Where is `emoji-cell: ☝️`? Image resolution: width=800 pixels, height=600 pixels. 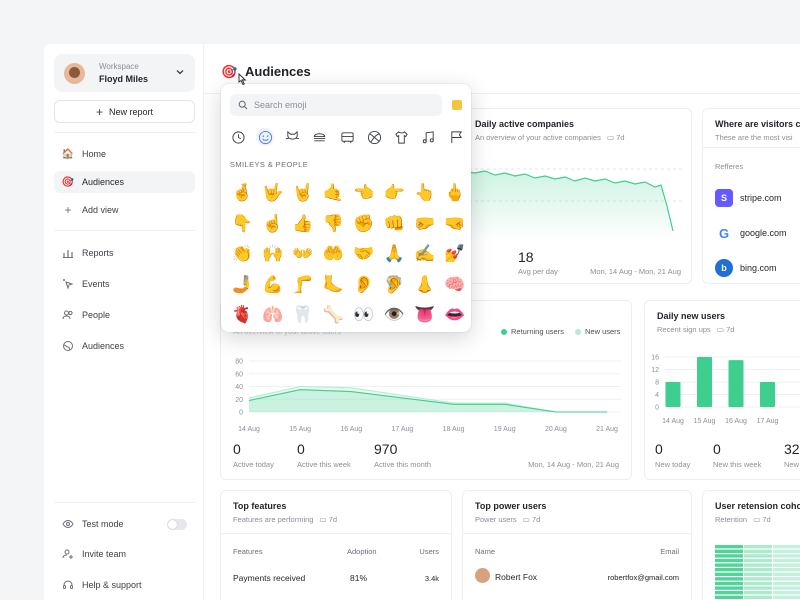
emoji-cell: ☝️ is located at coordinates (273, 223).